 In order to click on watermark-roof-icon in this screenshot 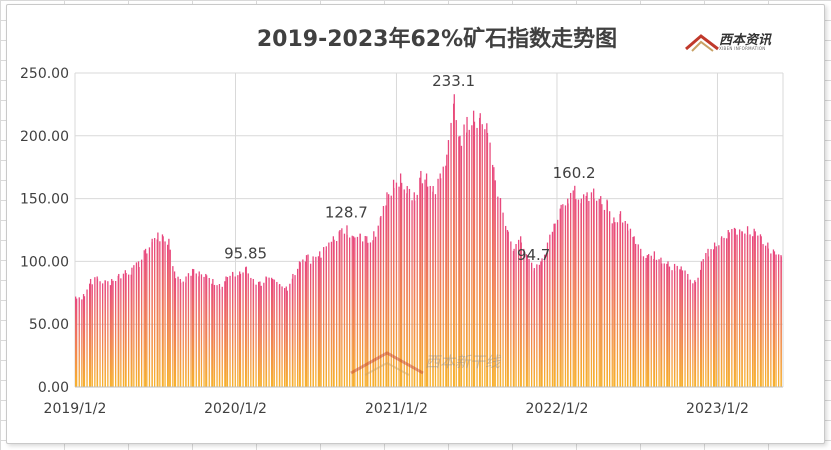, I will do `click(387, 363)`.